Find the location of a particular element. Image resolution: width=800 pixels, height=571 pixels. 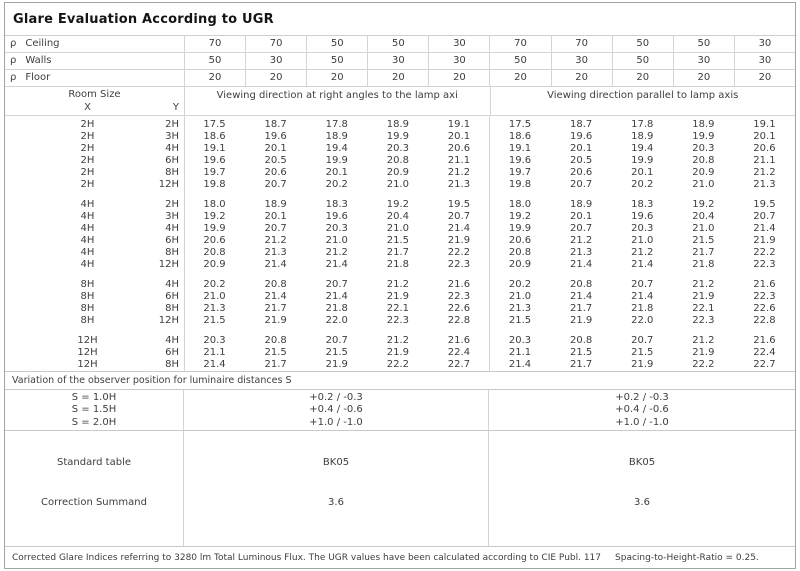

ugr-value-left: 21.8 is located at coordinates (397, 264).